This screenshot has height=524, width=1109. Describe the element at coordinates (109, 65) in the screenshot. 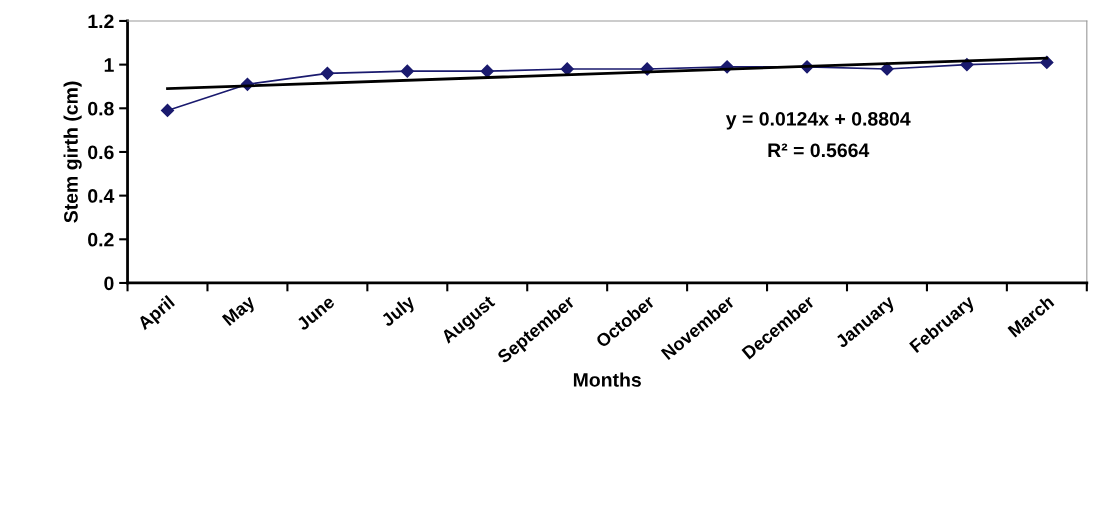

I see `y-tick-label: 1` at that location.